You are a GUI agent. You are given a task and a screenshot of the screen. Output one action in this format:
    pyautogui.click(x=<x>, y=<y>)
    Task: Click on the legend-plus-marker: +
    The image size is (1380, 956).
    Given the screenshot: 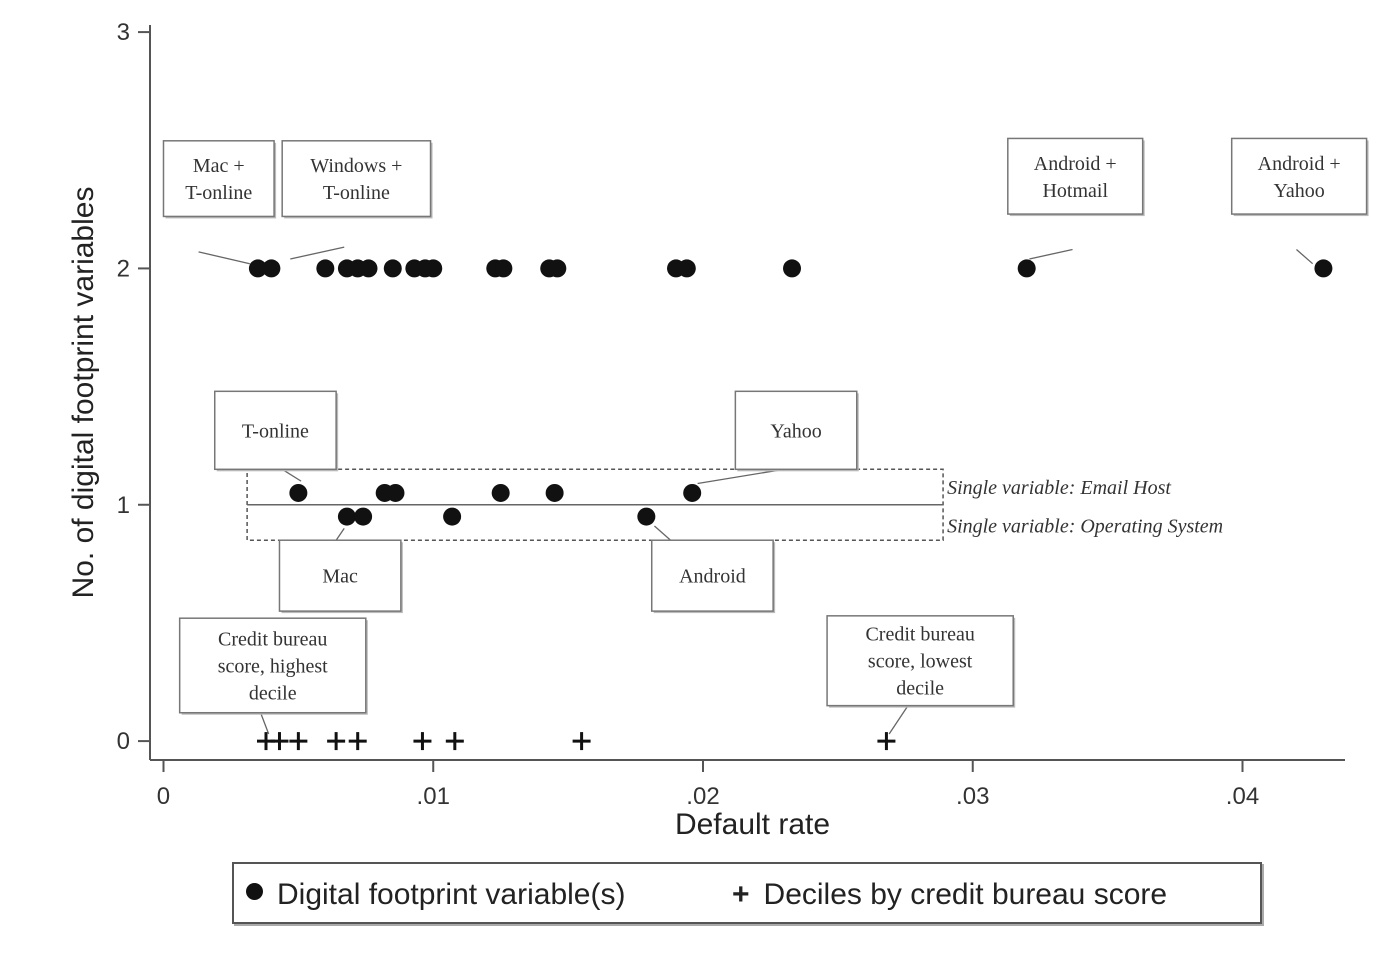 What is the action you would take?
    pyautogui.click(x=741, y=894)
    